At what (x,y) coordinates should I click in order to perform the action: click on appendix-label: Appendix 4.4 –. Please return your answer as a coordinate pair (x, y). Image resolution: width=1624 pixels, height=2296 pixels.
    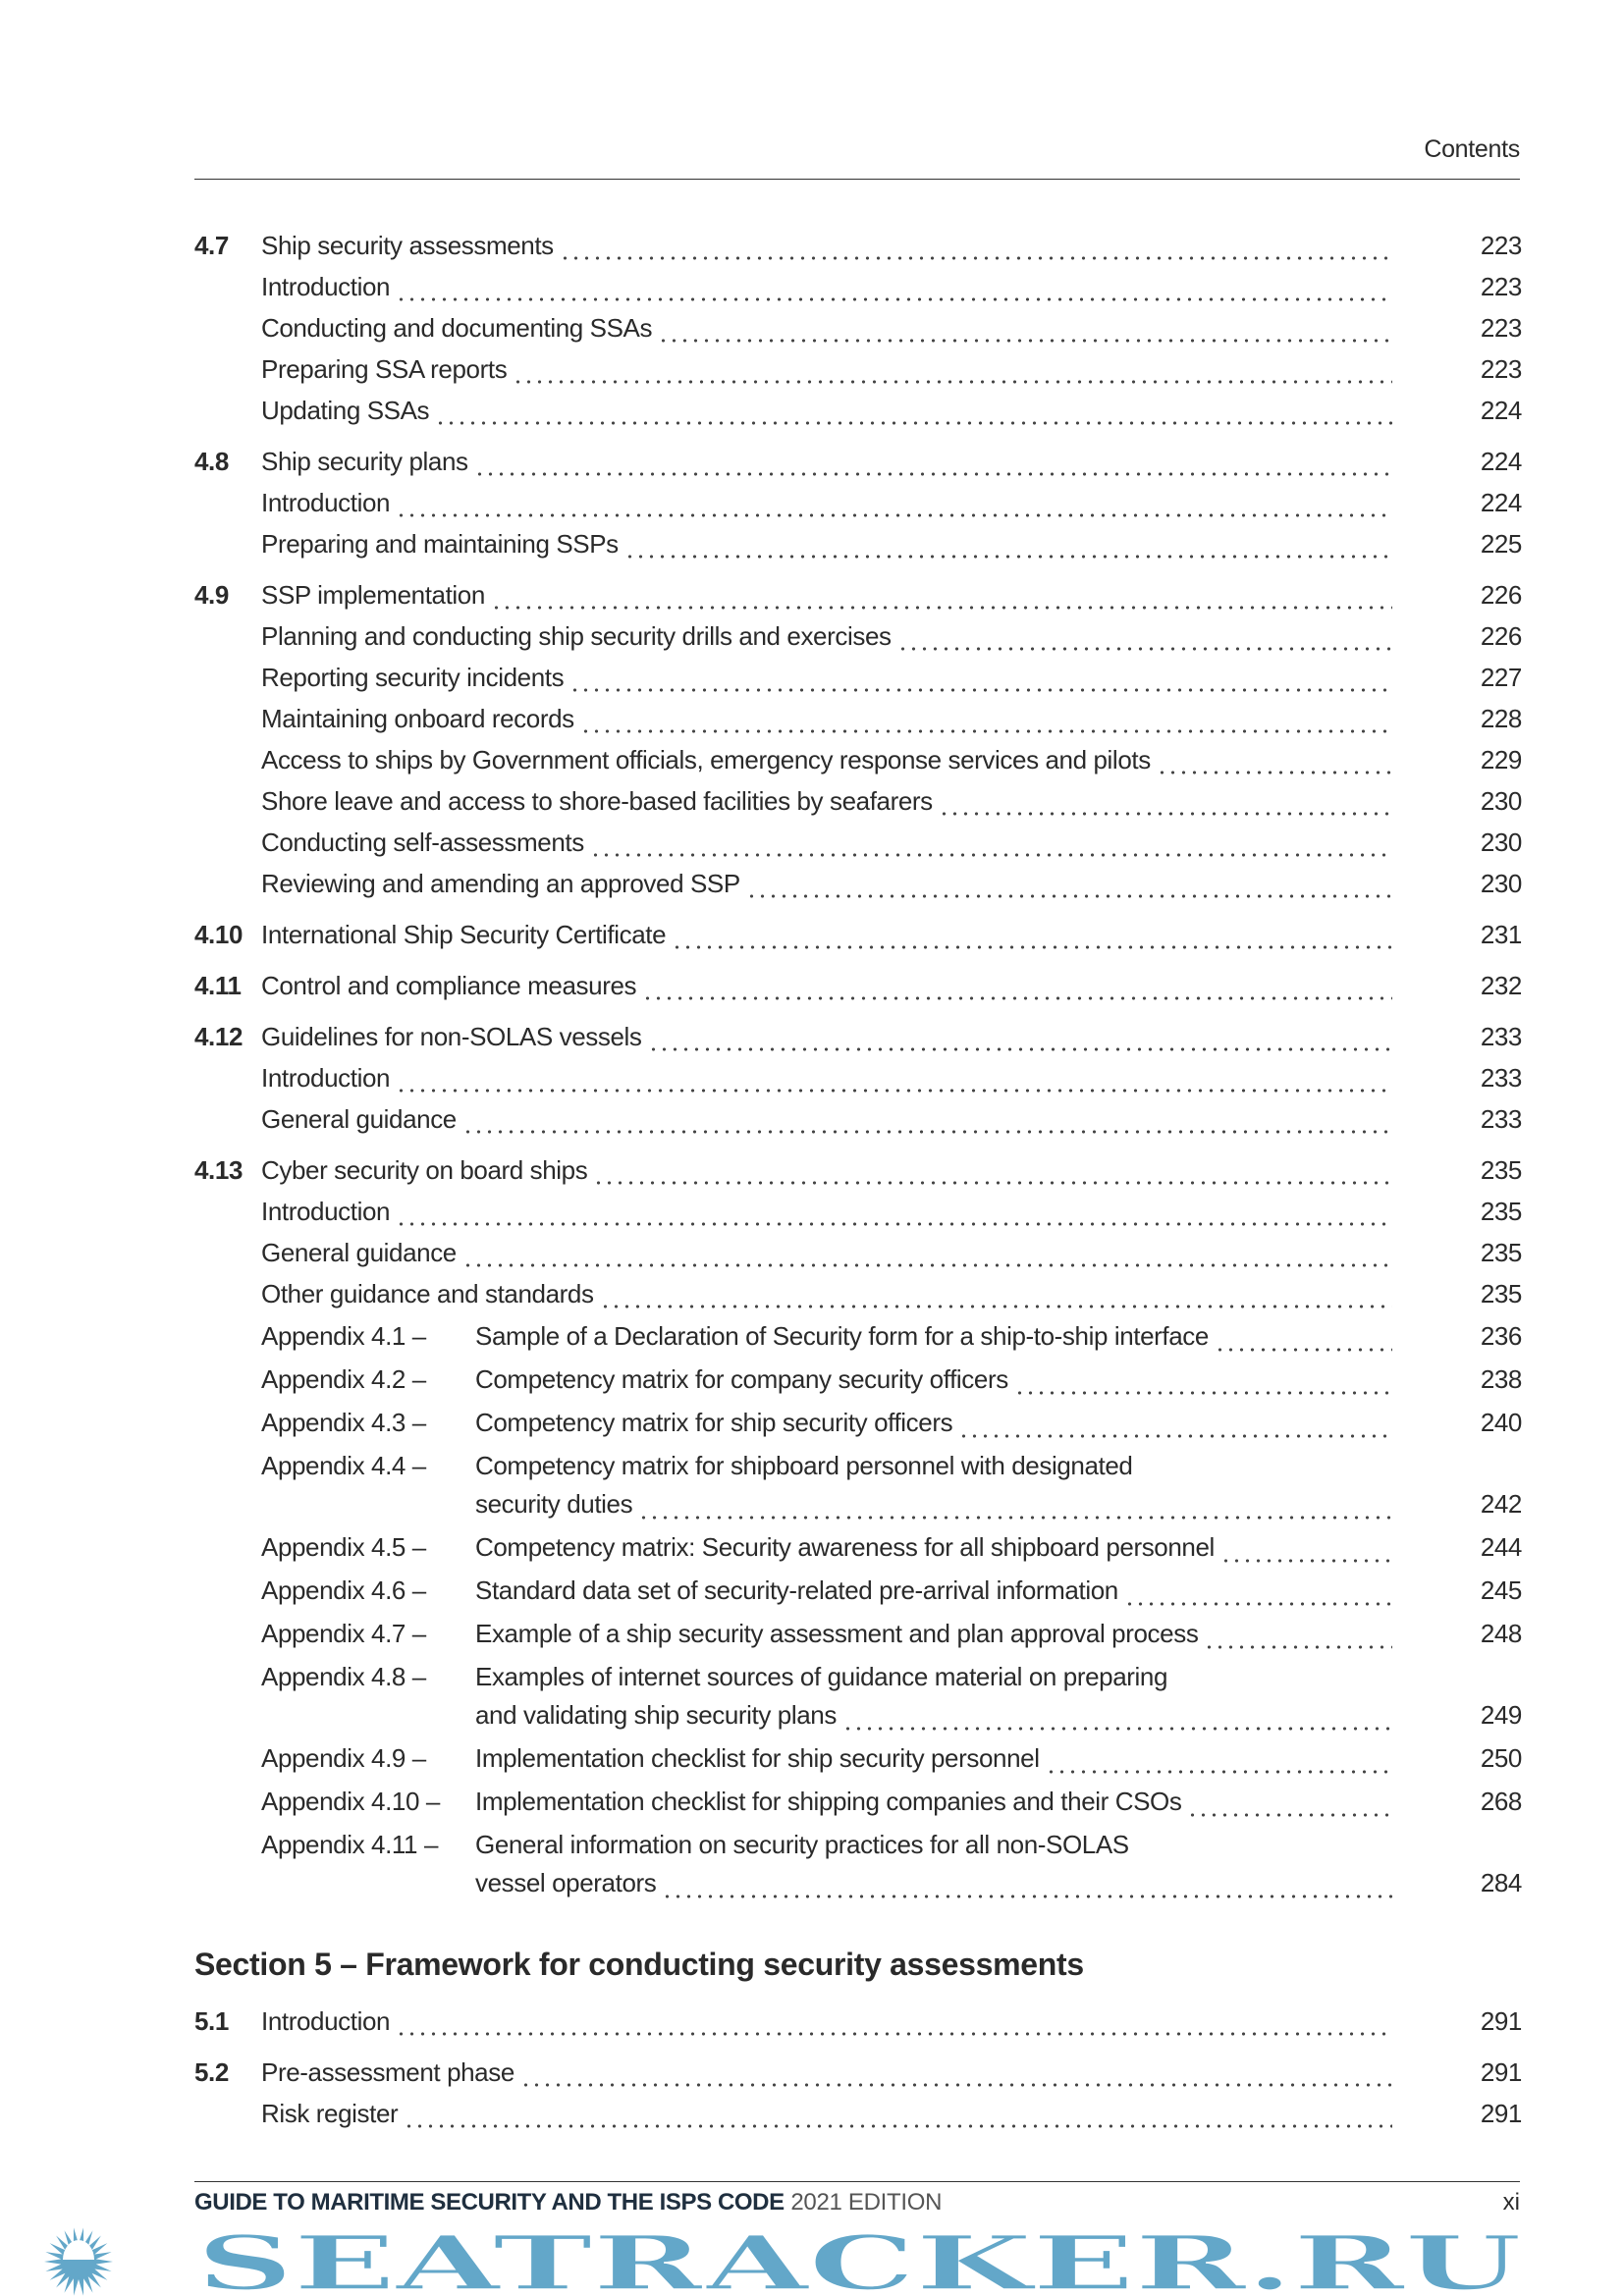
    Looking at the image, I should click on (343, 1465).